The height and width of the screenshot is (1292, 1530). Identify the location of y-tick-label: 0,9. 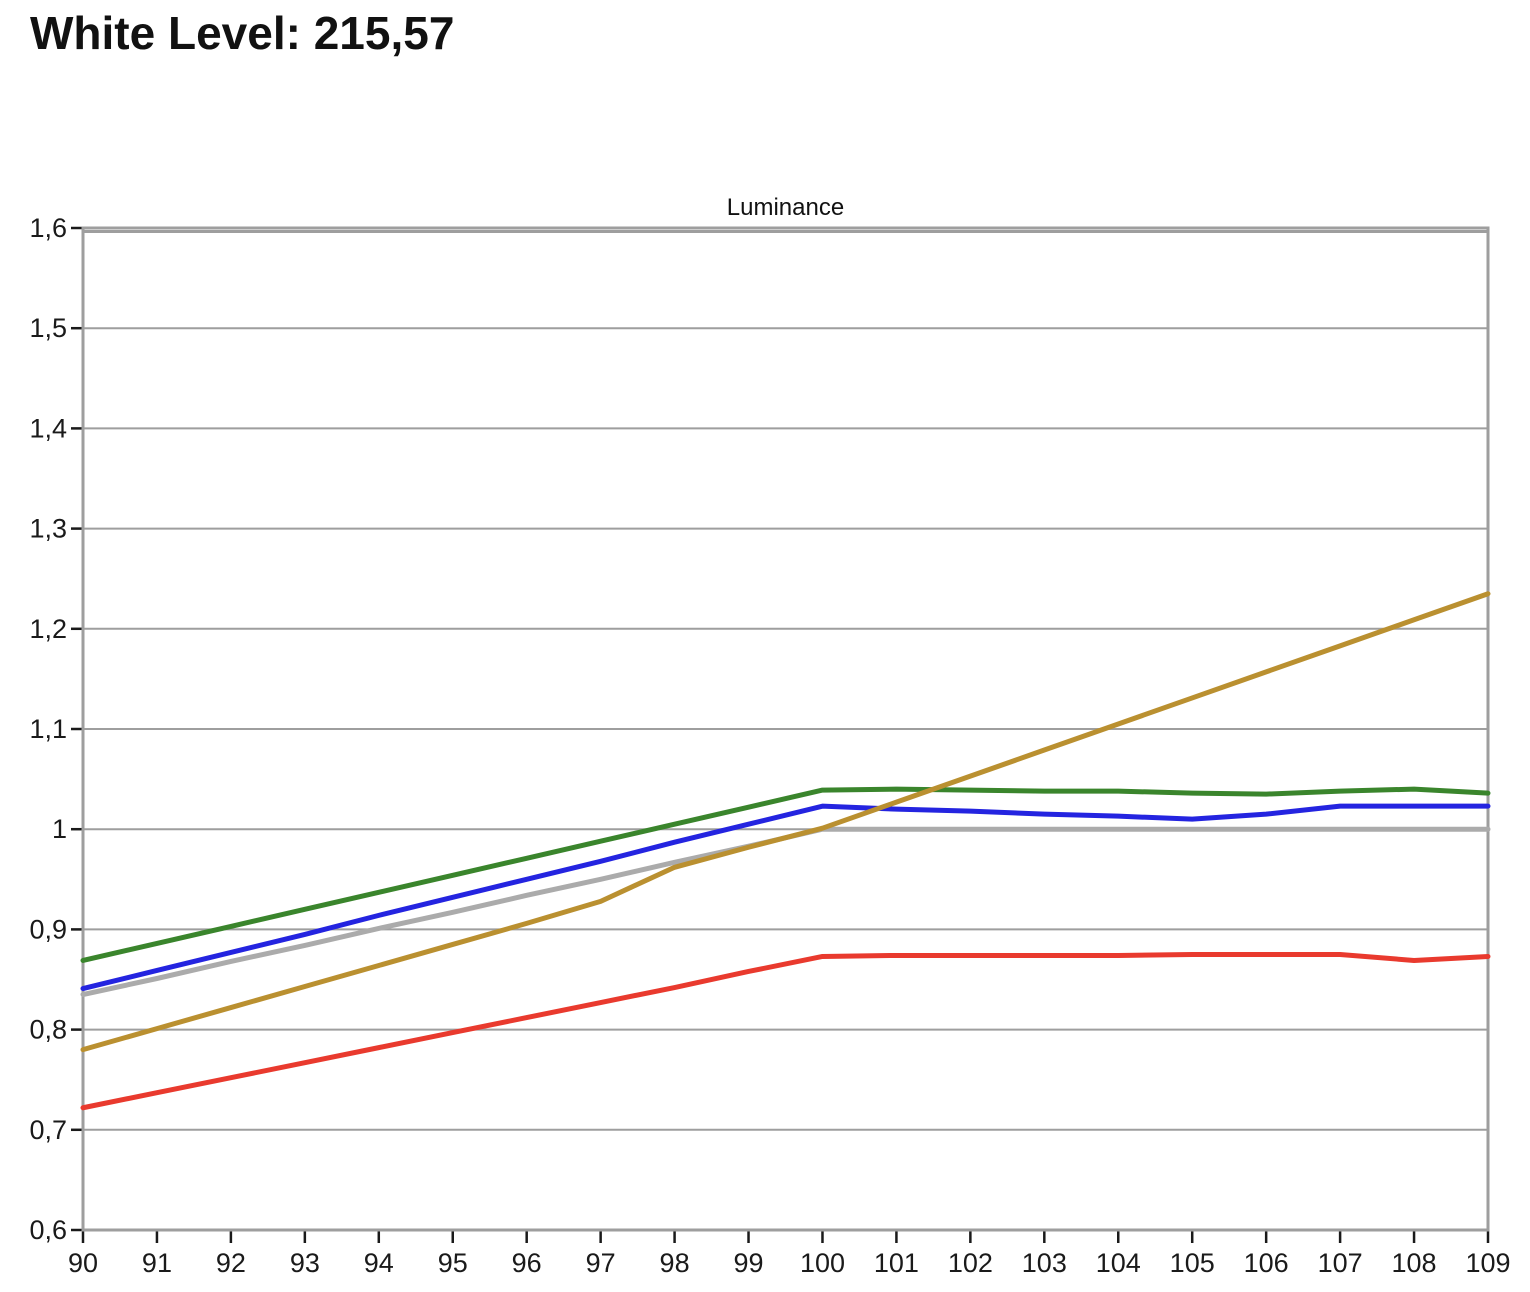
(48, 929).